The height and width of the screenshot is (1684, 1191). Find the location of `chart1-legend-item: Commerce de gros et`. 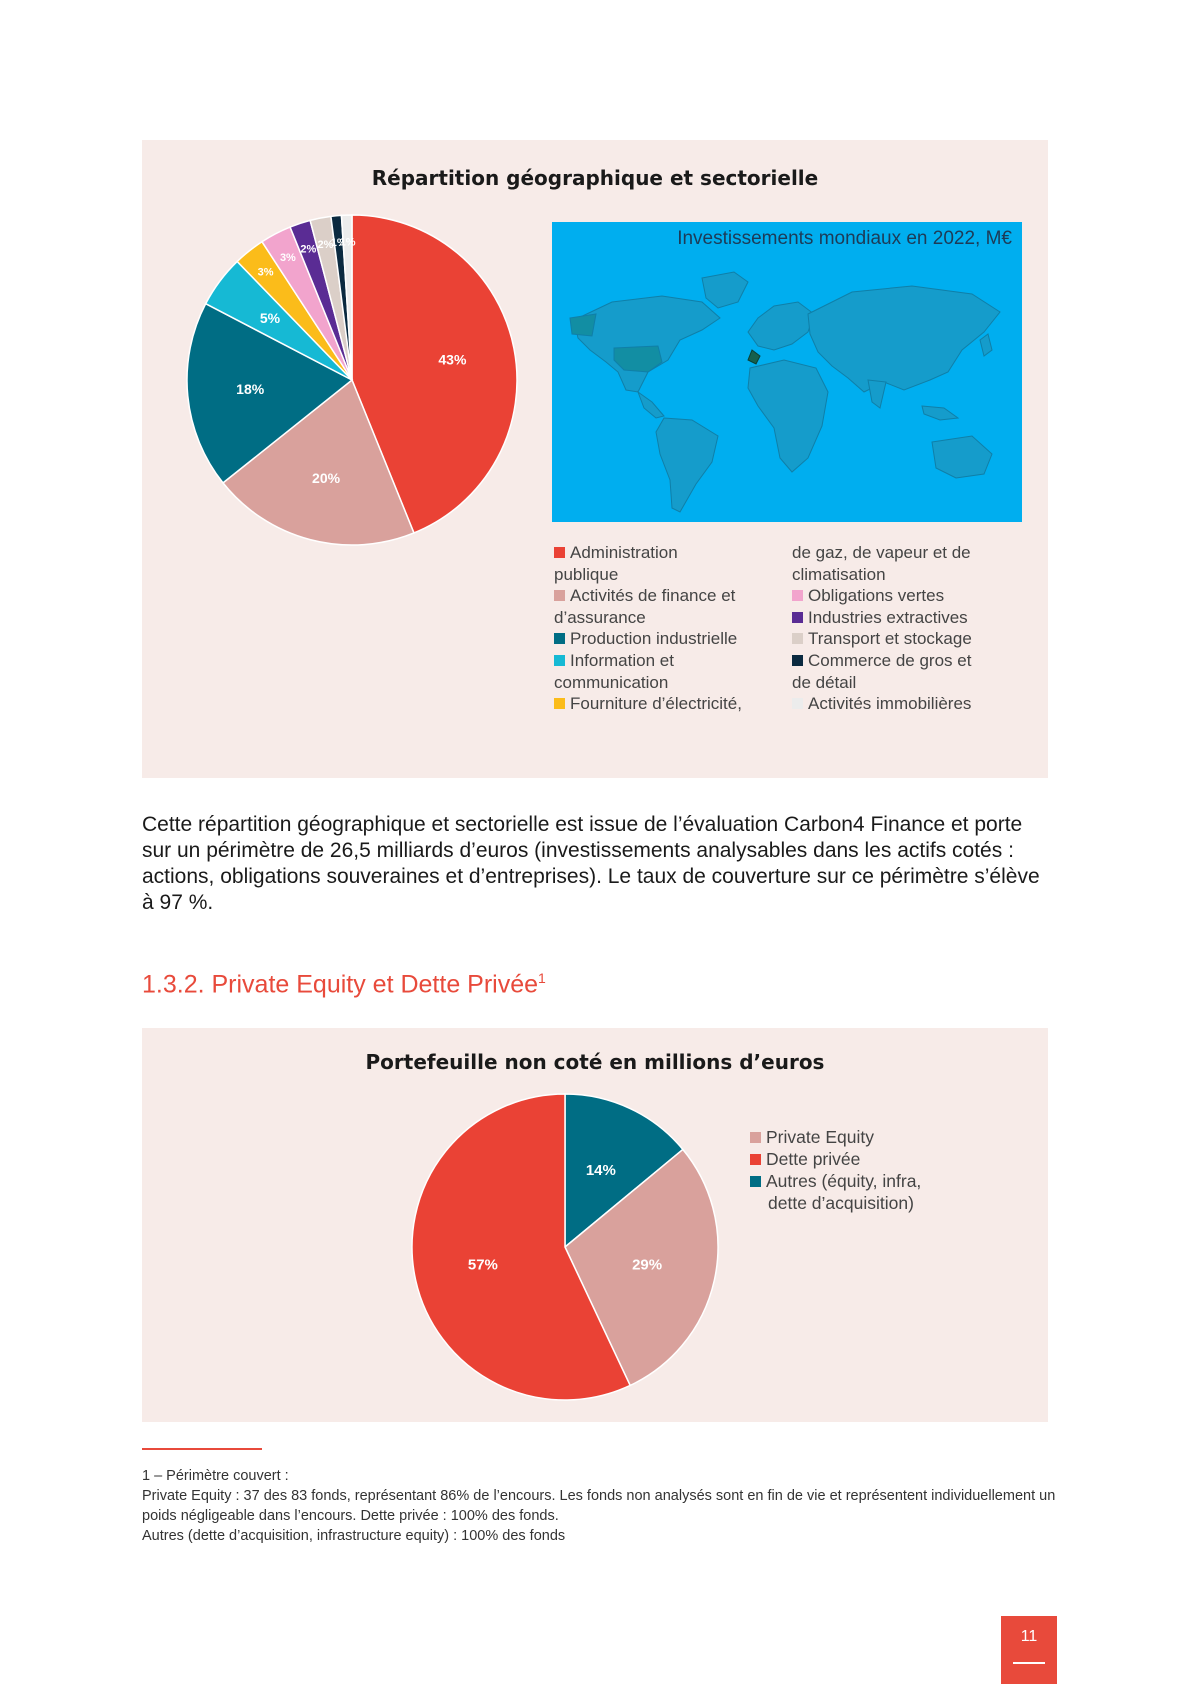

chart1-legend-item: Commerce de gros et is located at coordinates (907, 661).